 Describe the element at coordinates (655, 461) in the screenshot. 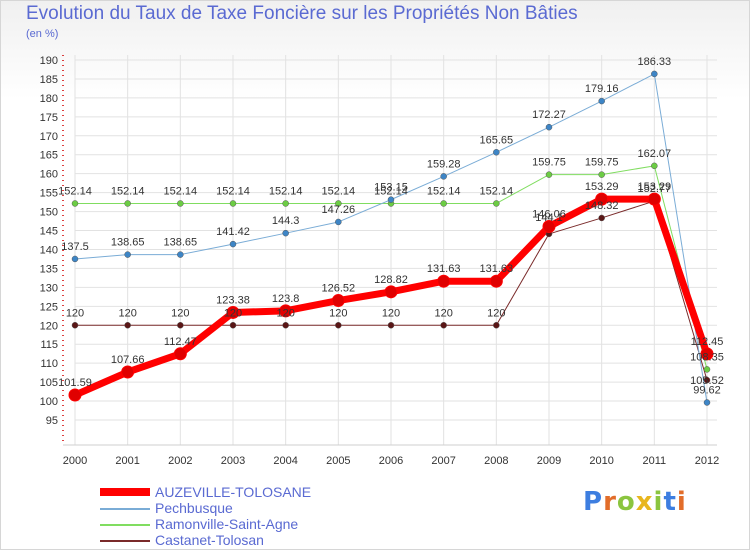

I see `x-tick-label: 2011` at that location.